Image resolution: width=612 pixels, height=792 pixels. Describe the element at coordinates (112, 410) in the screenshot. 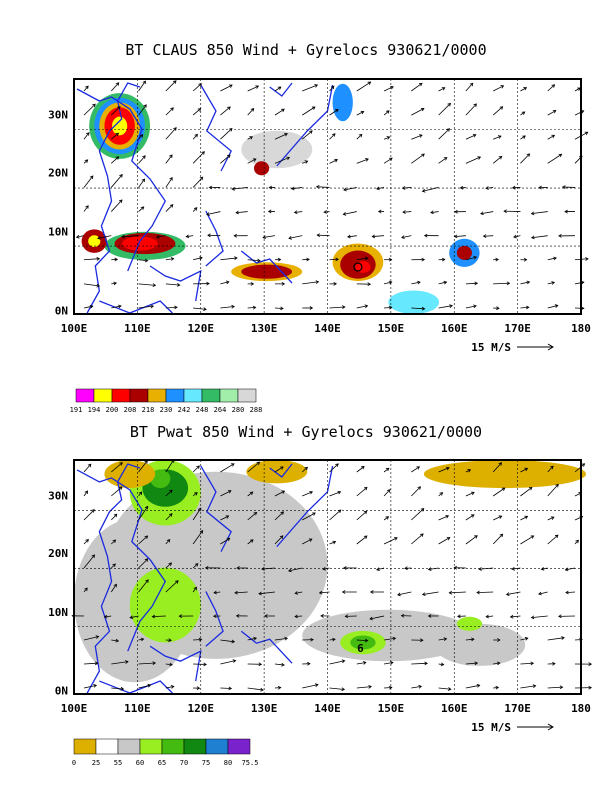

I see `colorbar-label: 200` at that location.